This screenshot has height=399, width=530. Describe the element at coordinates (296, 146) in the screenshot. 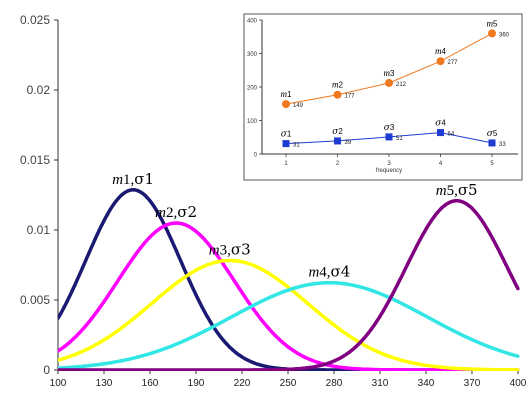

I see `inset-value-label: 31` at that location.